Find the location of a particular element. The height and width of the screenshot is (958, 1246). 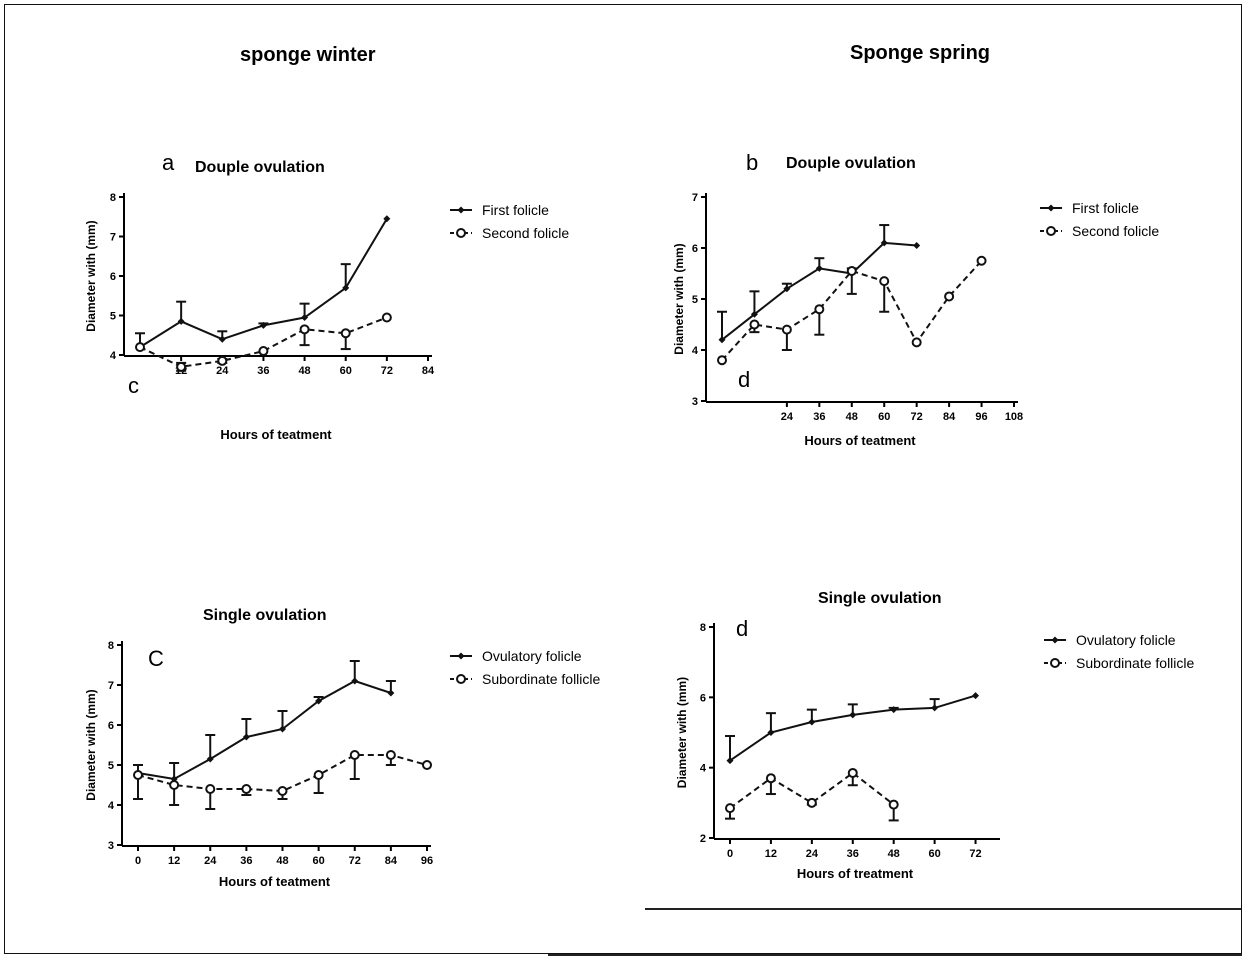

y-tick-label: 4 is located at coordinates (113, 356).